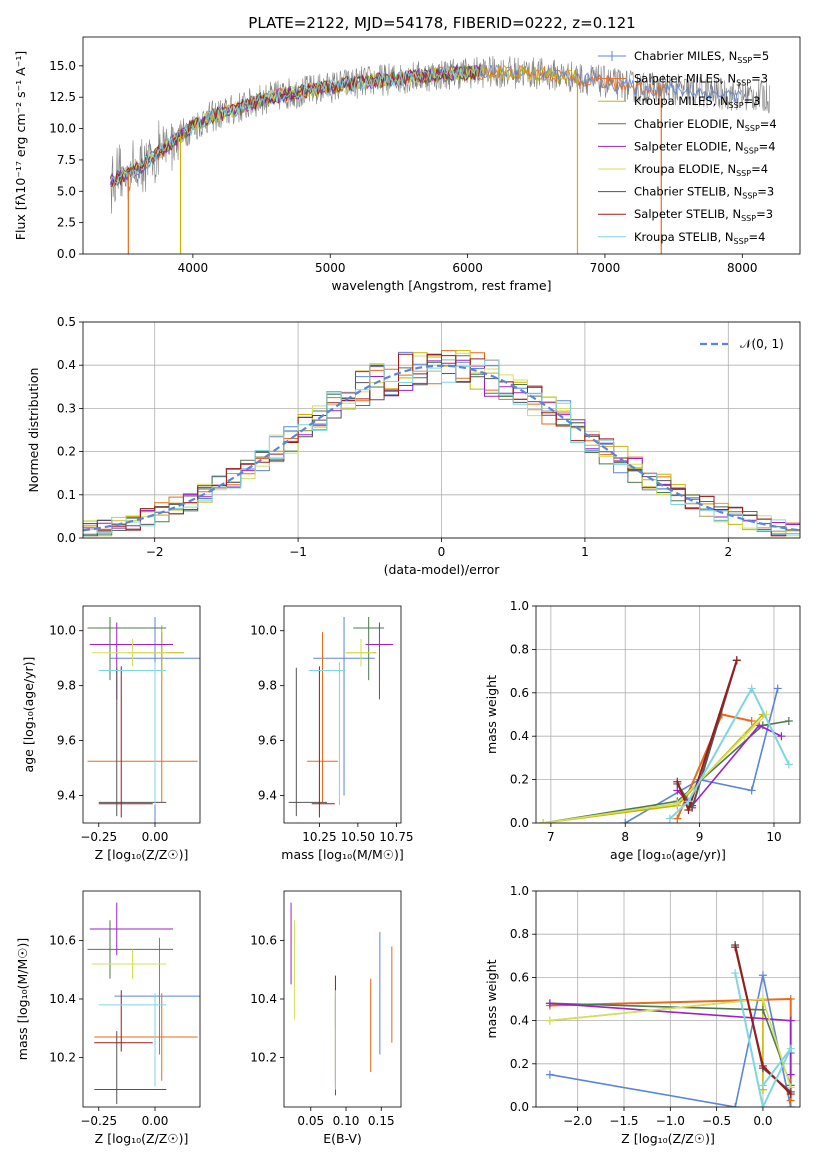 This screenshot has height=1174, width=819. What do you see at coordinates (66, 322) in the screenshot?
I see `y-tick-label: 0.5` at bounding box center [66, 322].